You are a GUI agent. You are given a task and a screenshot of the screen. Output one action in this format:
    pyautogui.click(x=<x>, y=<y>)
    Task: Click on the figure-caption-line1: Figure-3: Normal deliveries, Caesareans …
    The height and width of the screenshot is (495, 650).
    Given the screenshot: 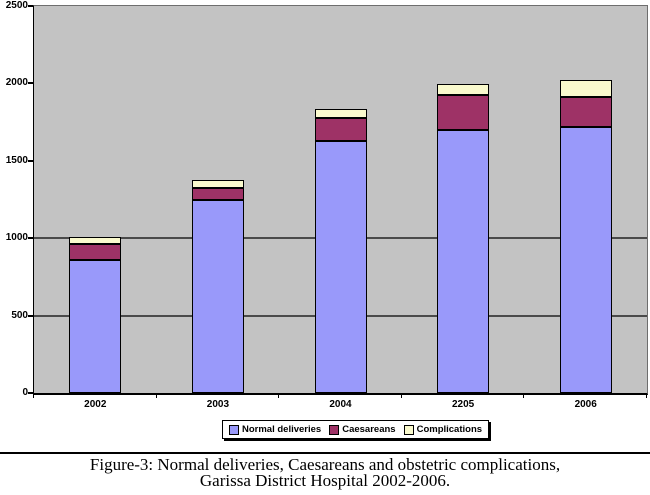 What is the action you would take?
    pyautogui.click(x=325, y=464)
    